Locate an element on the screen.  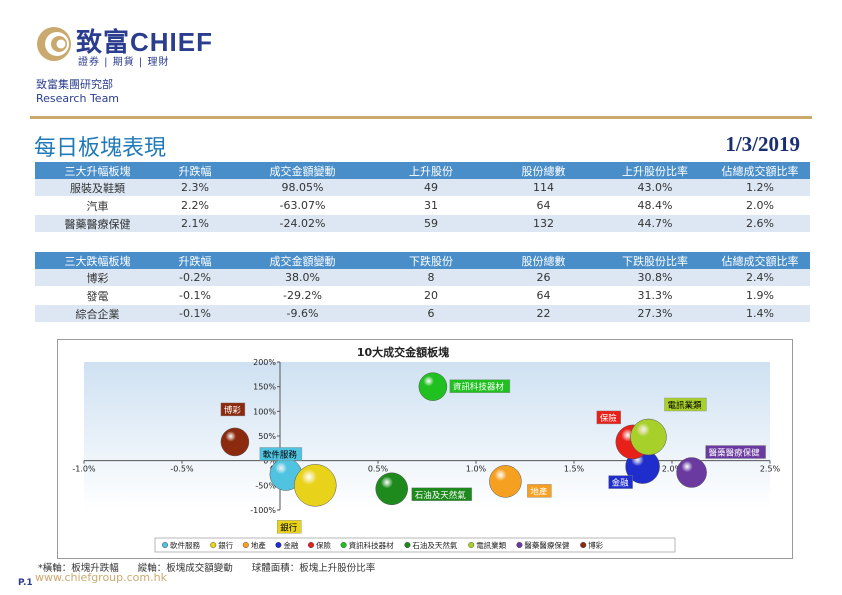
table-cell: 6 is located at coordinates (431, 313).